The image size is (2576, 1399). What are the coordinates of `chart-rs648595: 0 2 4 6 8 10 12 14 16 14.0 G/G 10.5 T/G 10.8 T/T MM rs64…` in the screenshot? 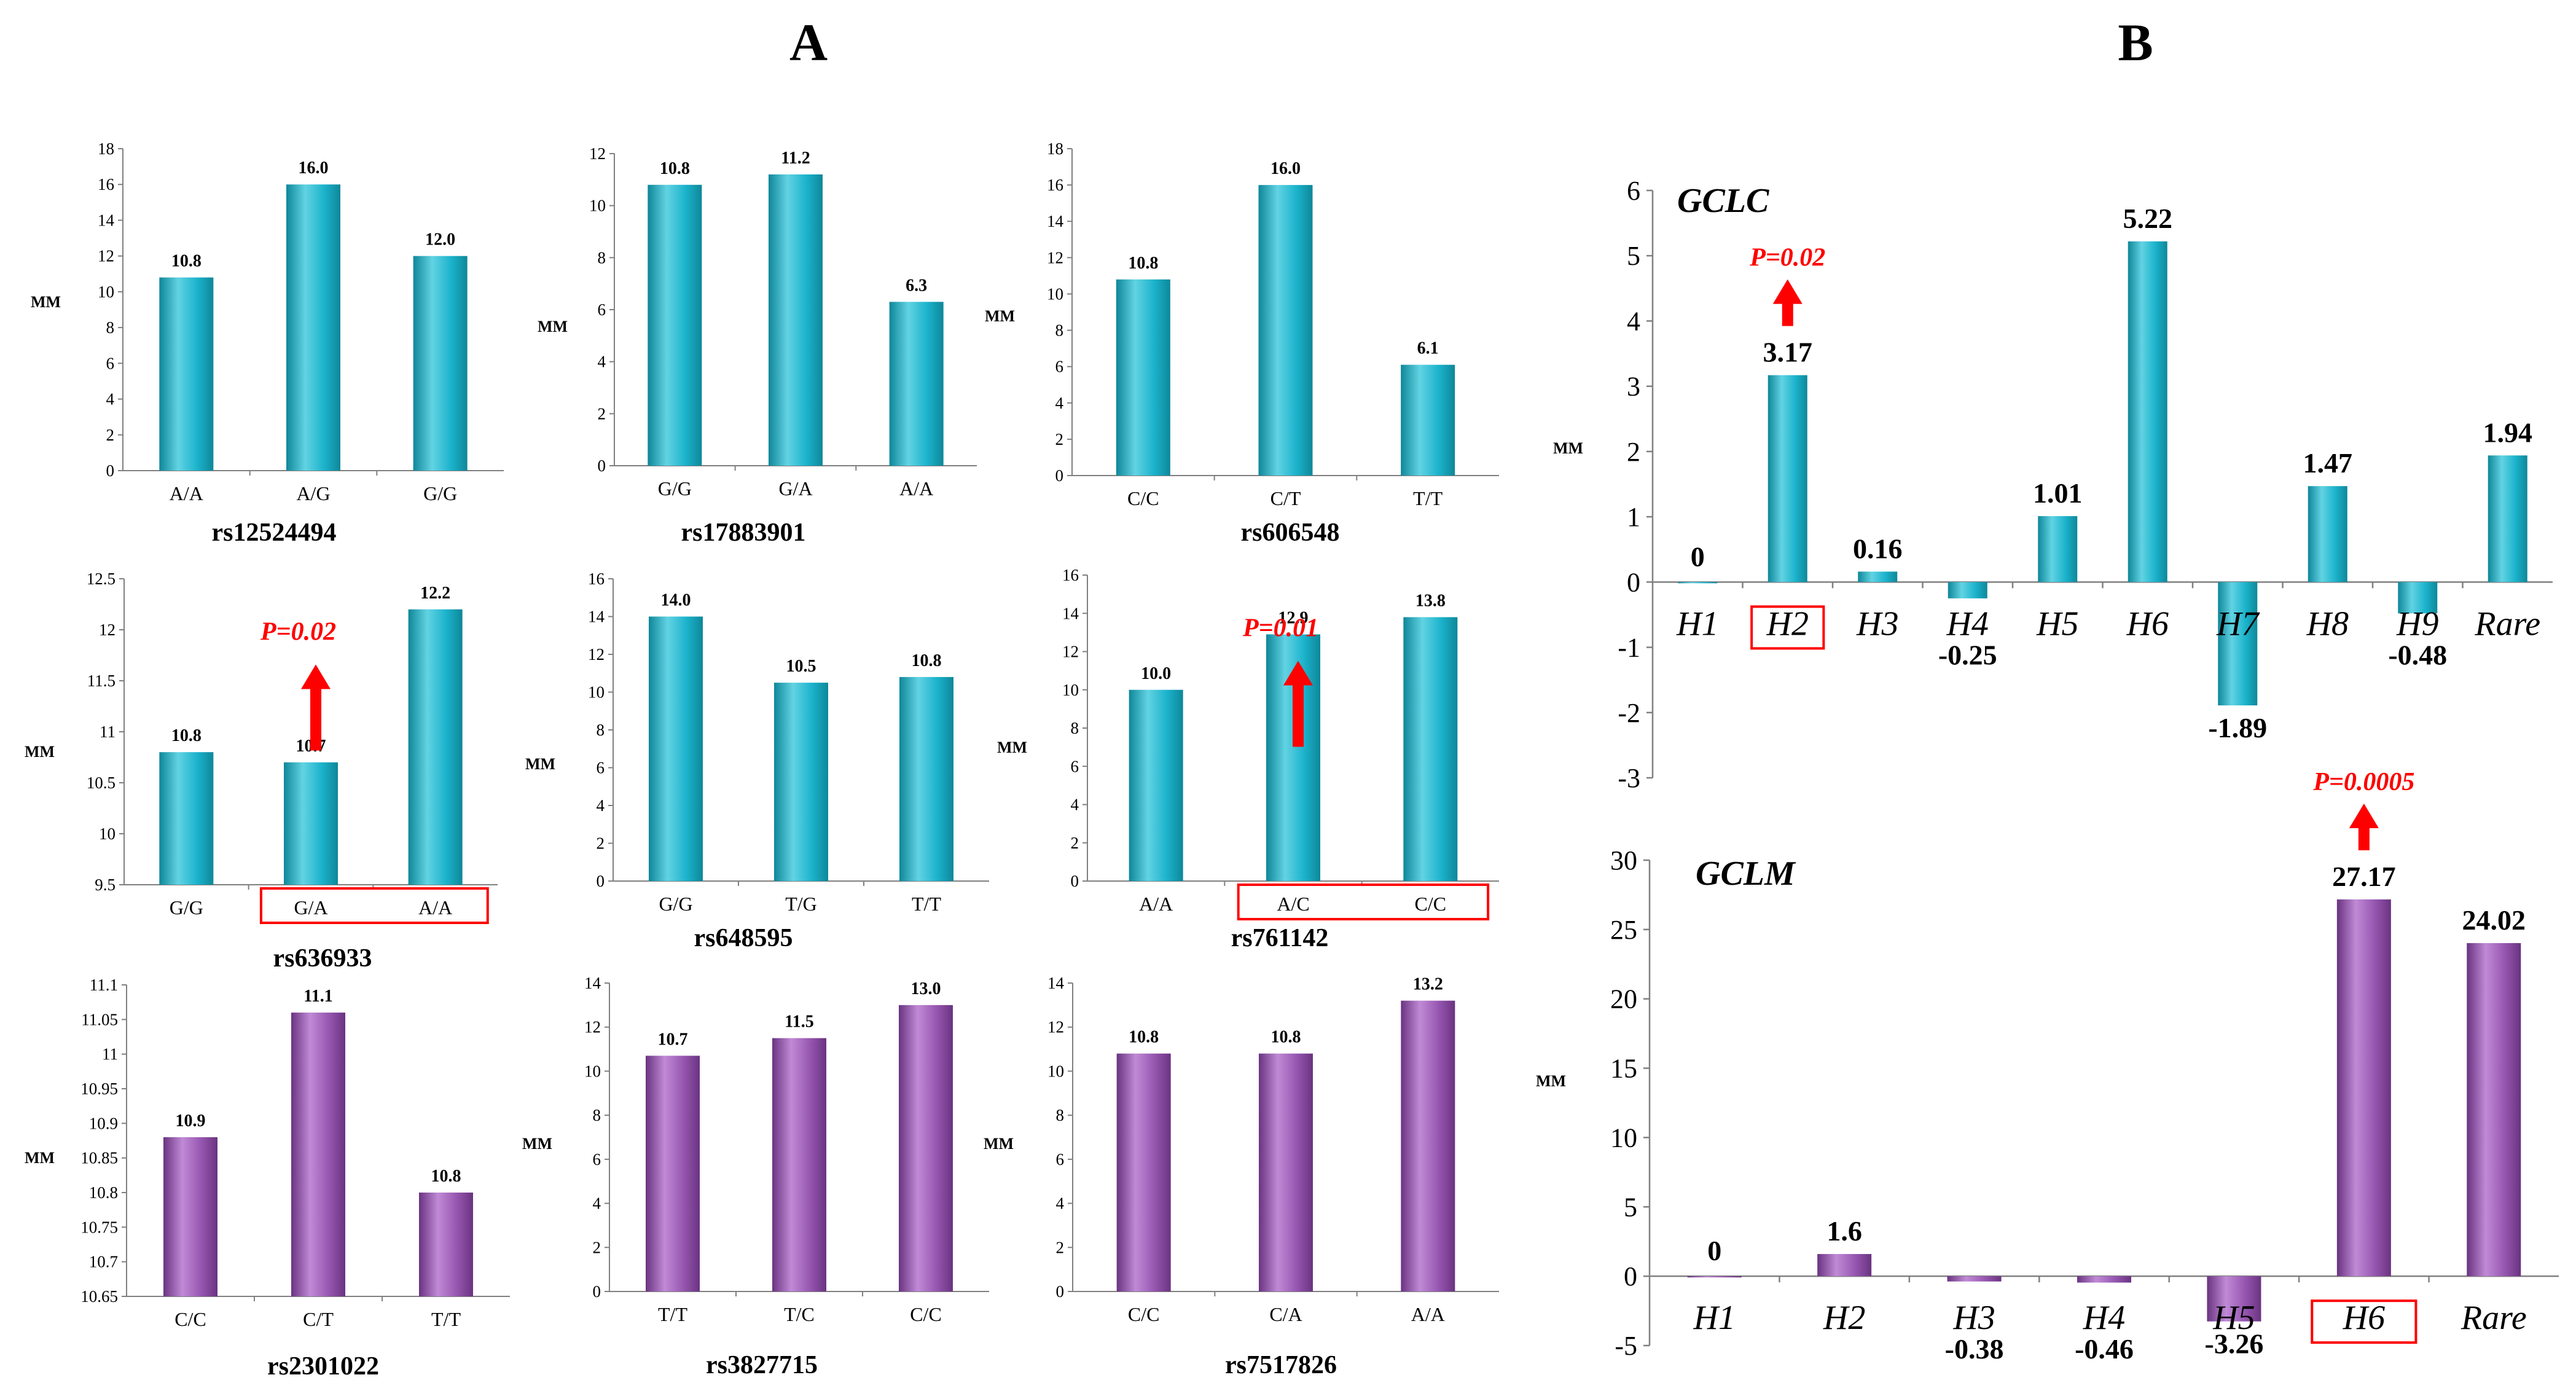 It's located at (757, 761).